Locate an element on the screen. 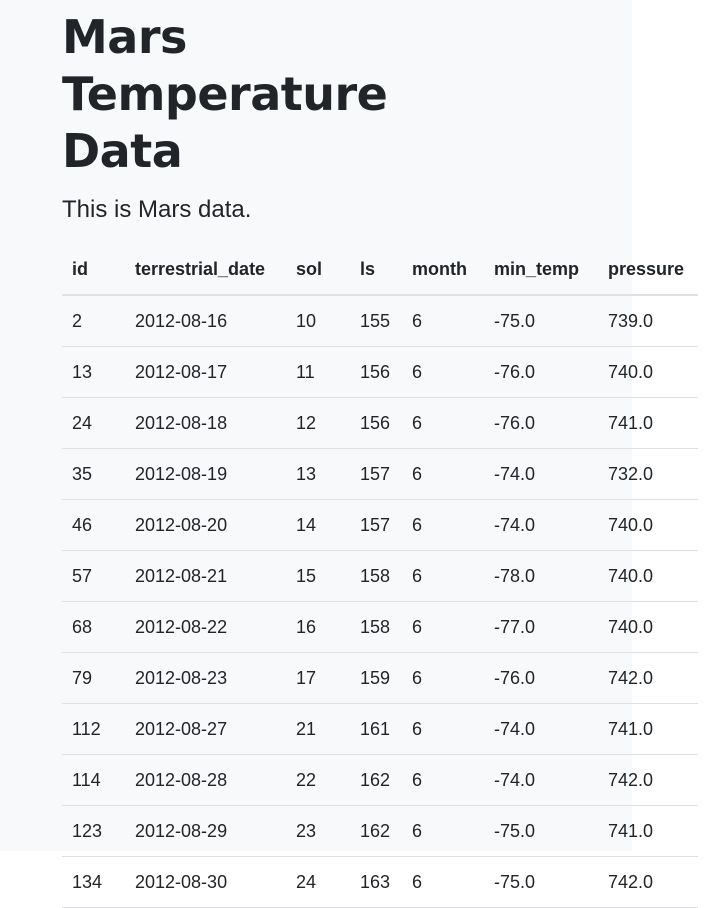 The height and width of the screenshot is (908, 726). cell-id: 13 is located at coordinates (93, 372).